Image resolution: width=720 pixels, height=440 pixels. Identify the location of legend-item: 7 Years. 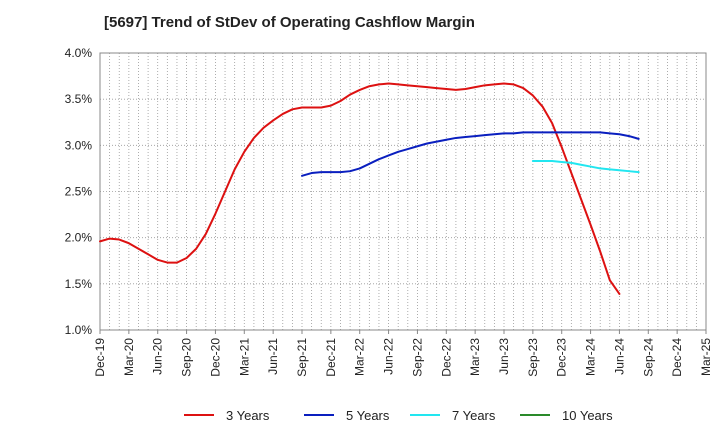
(452, 415).